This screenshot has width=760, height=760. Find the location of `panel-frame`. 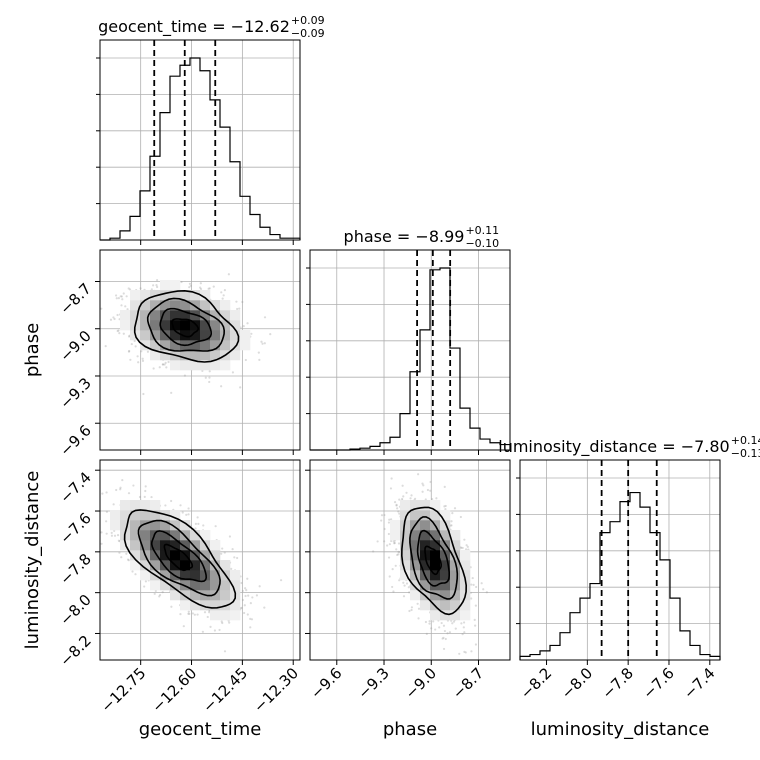

panel-frame is located at coordinates (410, 560).